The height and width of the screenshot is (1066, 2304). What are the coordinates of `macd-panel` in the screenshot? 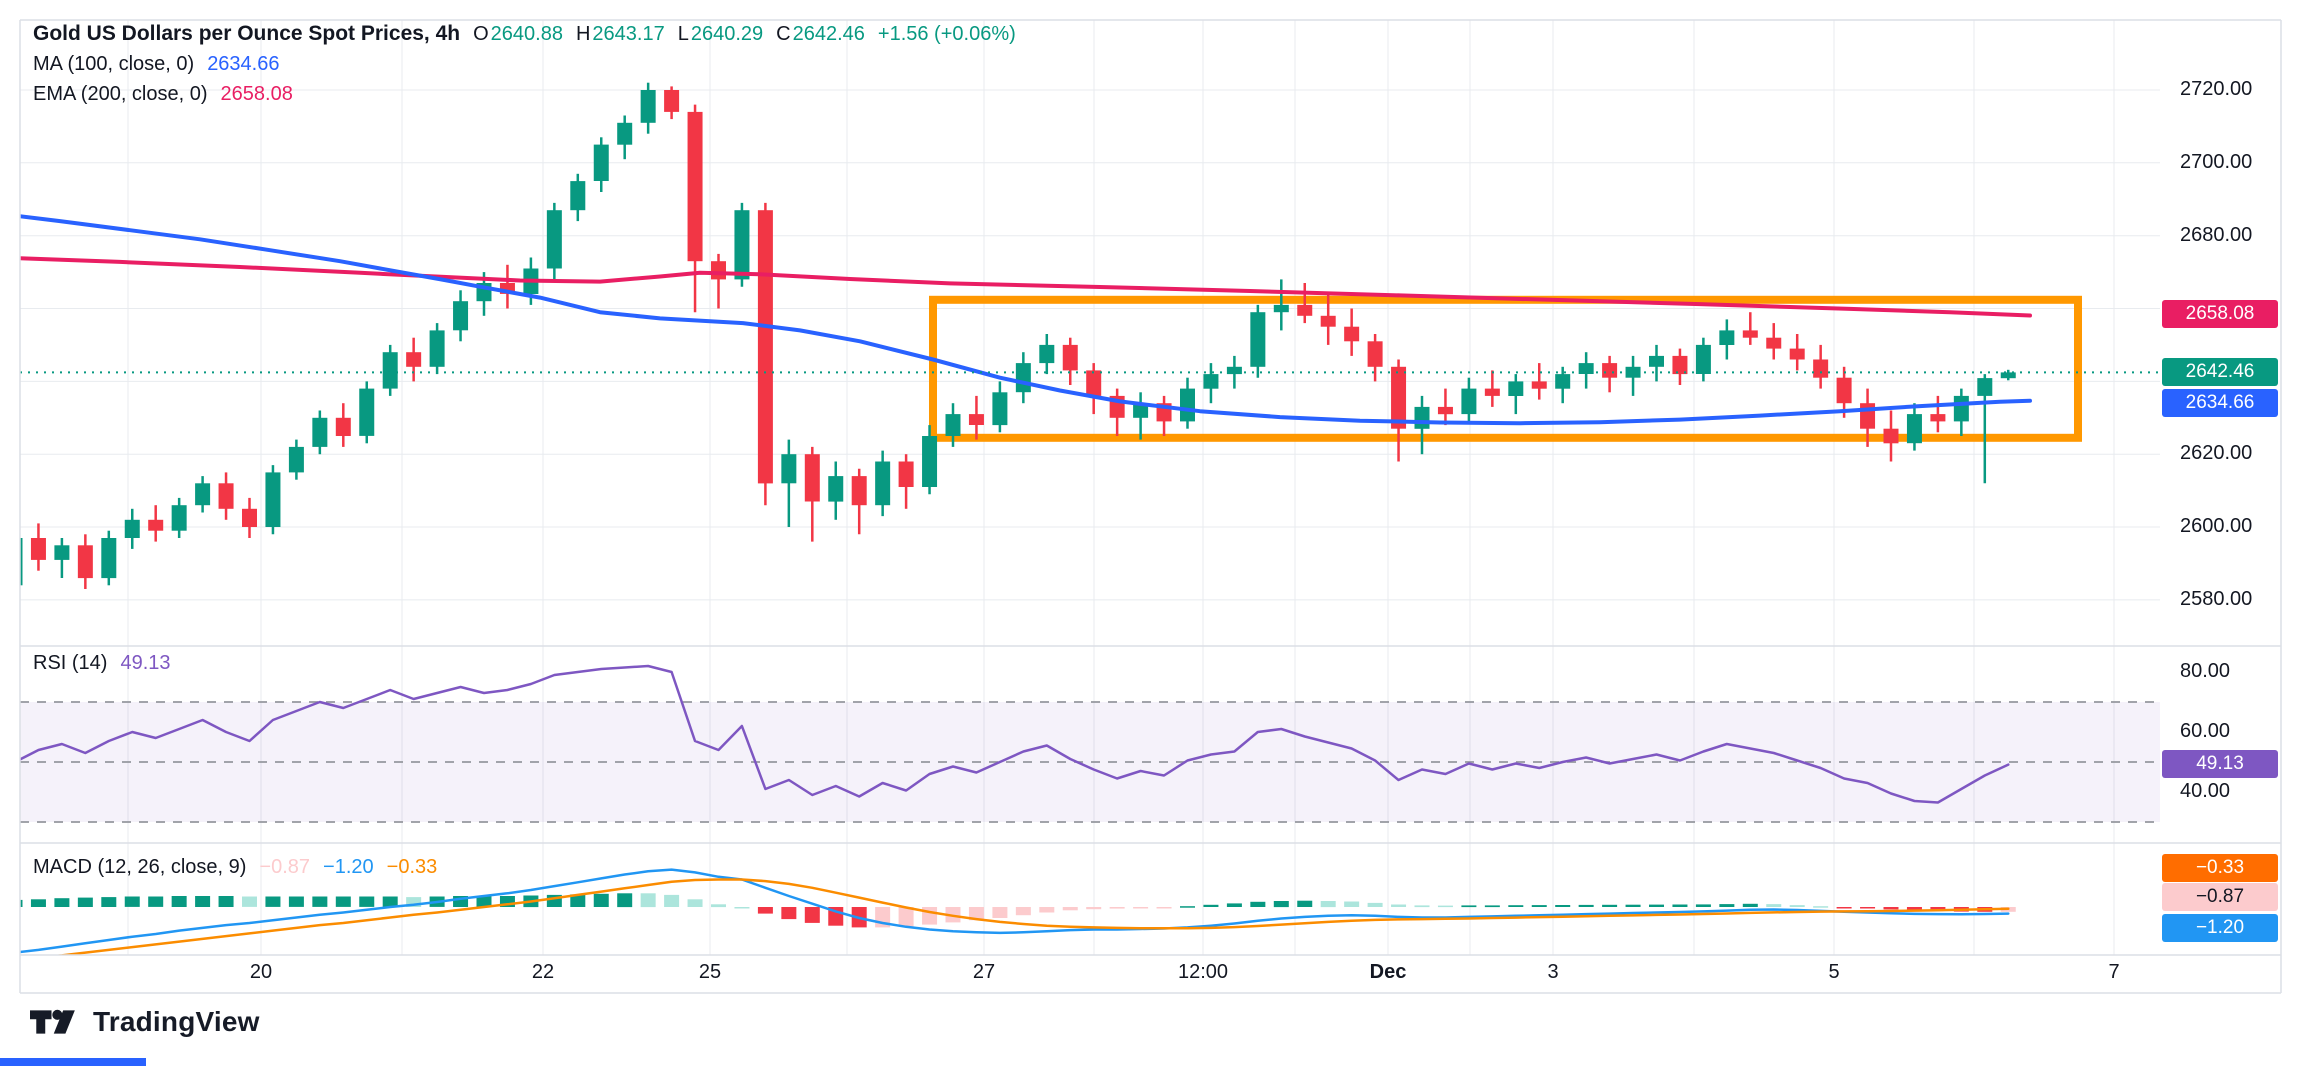 It's located at (1015, 914).